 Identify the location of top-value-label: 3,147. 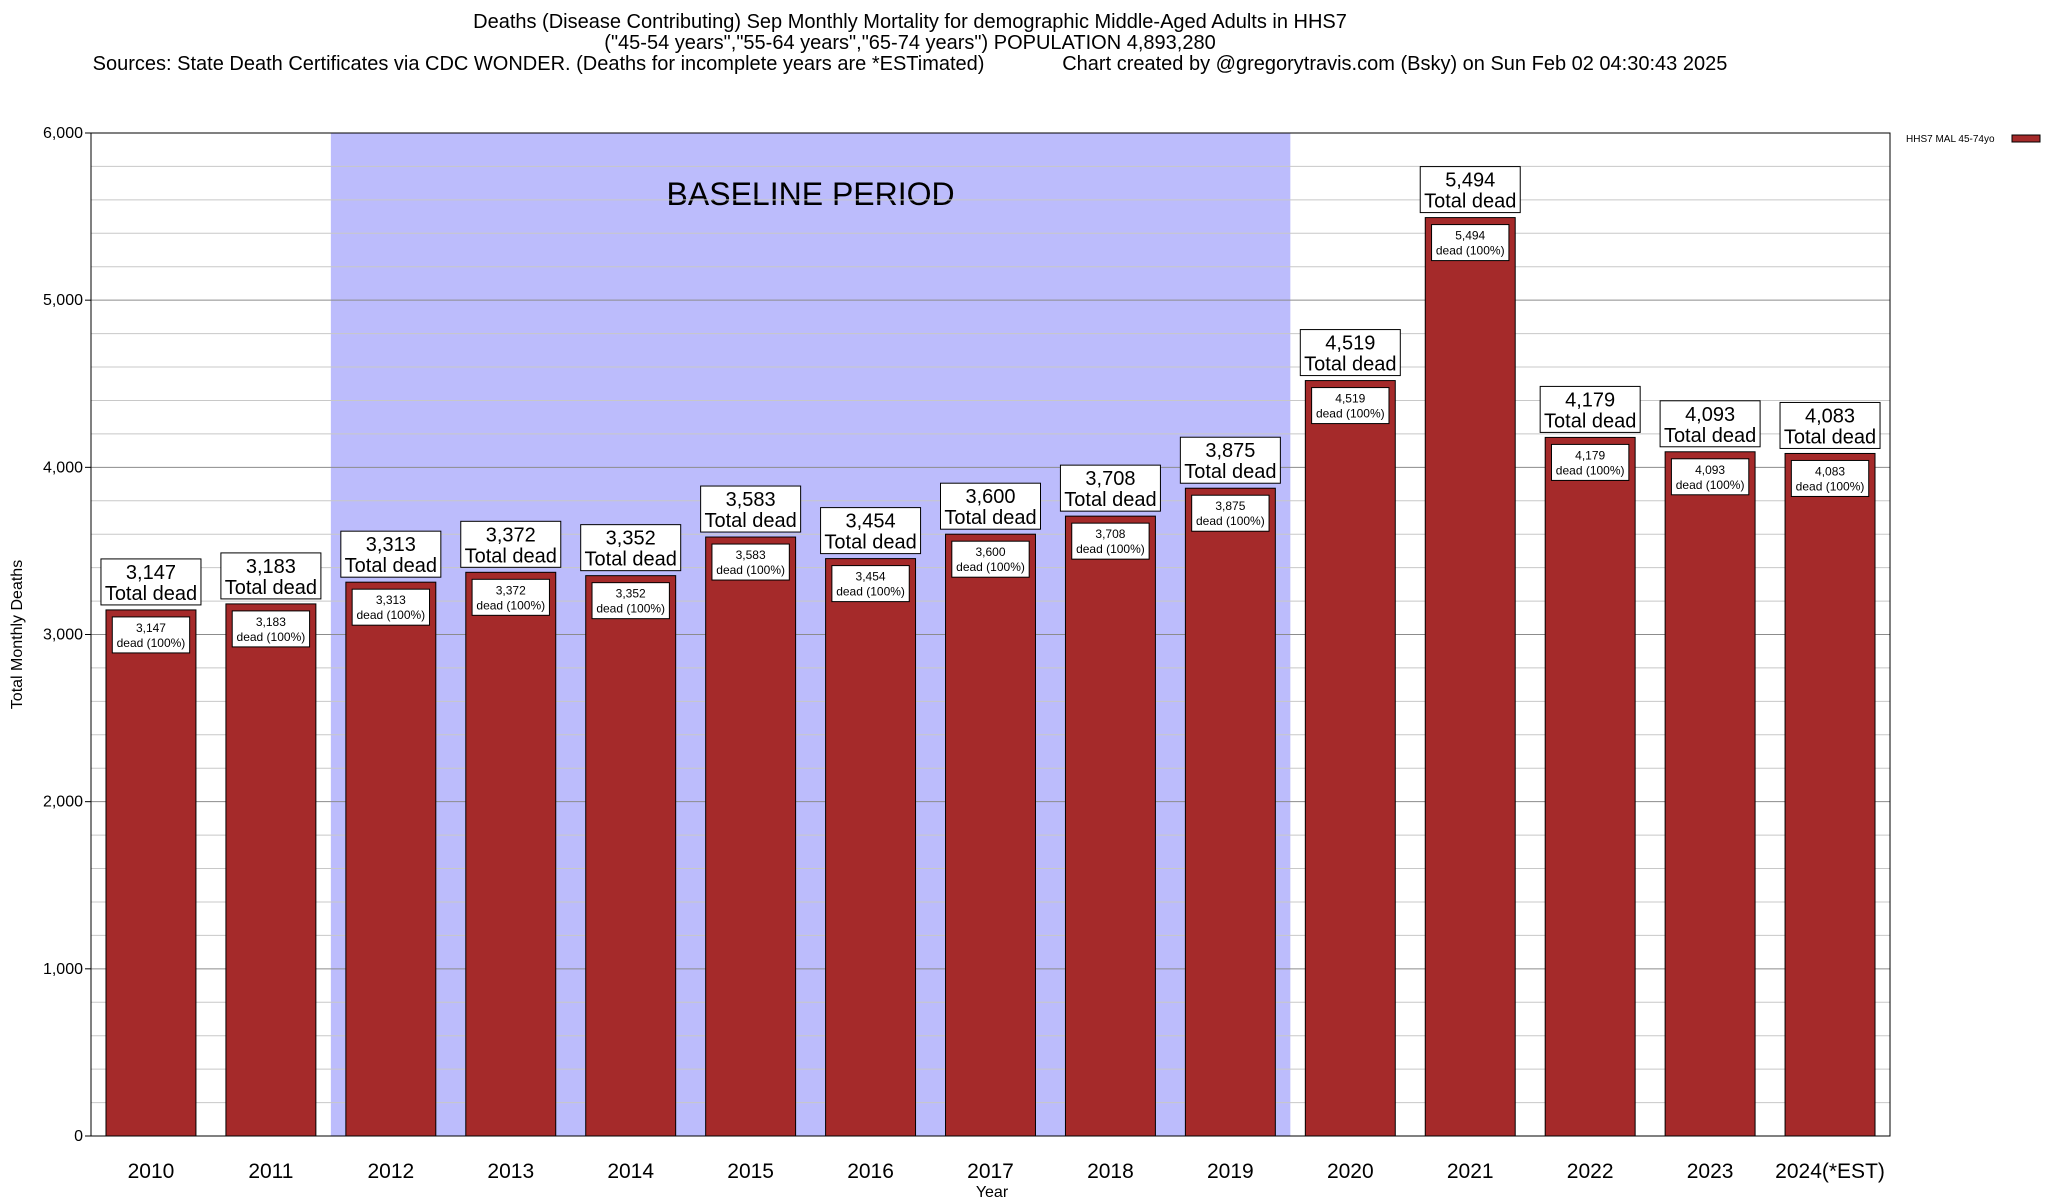
(151, 573).